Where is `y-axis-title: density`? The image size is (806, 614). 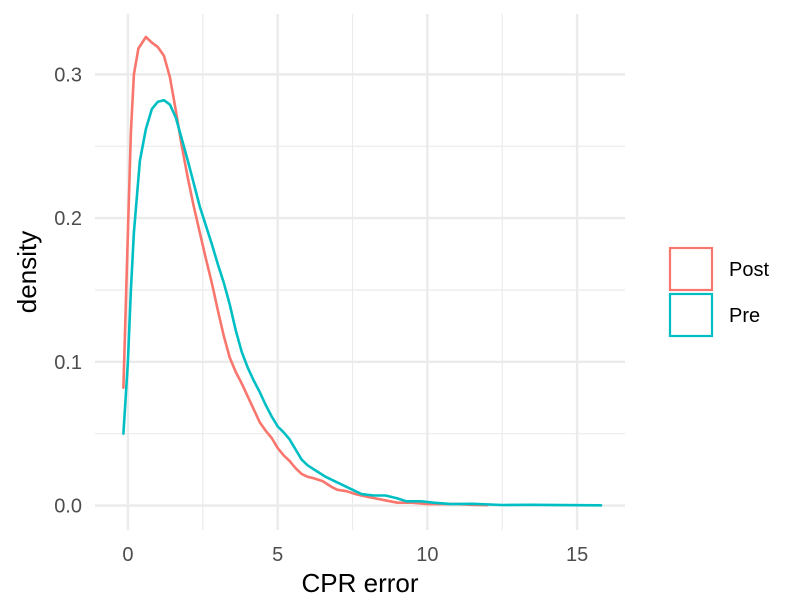
y-axis-title: density is located at coordinates (27, 272).